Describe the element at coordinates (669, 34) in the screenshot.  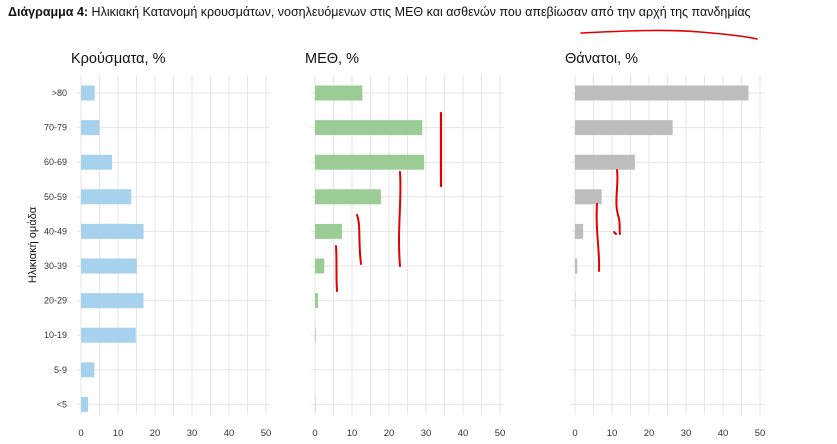
I see `caption-underline-mark` at that location.